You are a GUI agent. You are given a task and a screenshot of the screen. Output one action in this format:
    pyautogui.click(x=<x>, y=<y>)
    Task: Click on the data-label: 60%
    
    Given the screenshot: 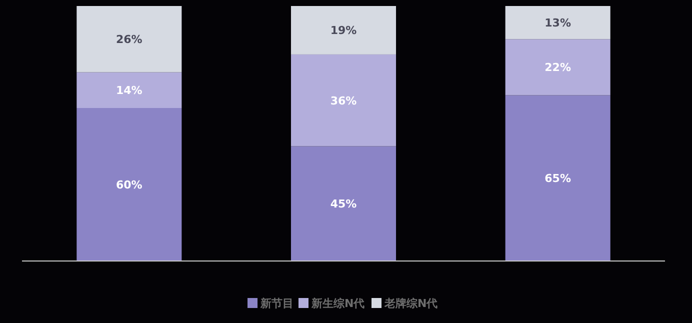 What is the action you would take?
    pyautogui.click(x=129, y=185)
    